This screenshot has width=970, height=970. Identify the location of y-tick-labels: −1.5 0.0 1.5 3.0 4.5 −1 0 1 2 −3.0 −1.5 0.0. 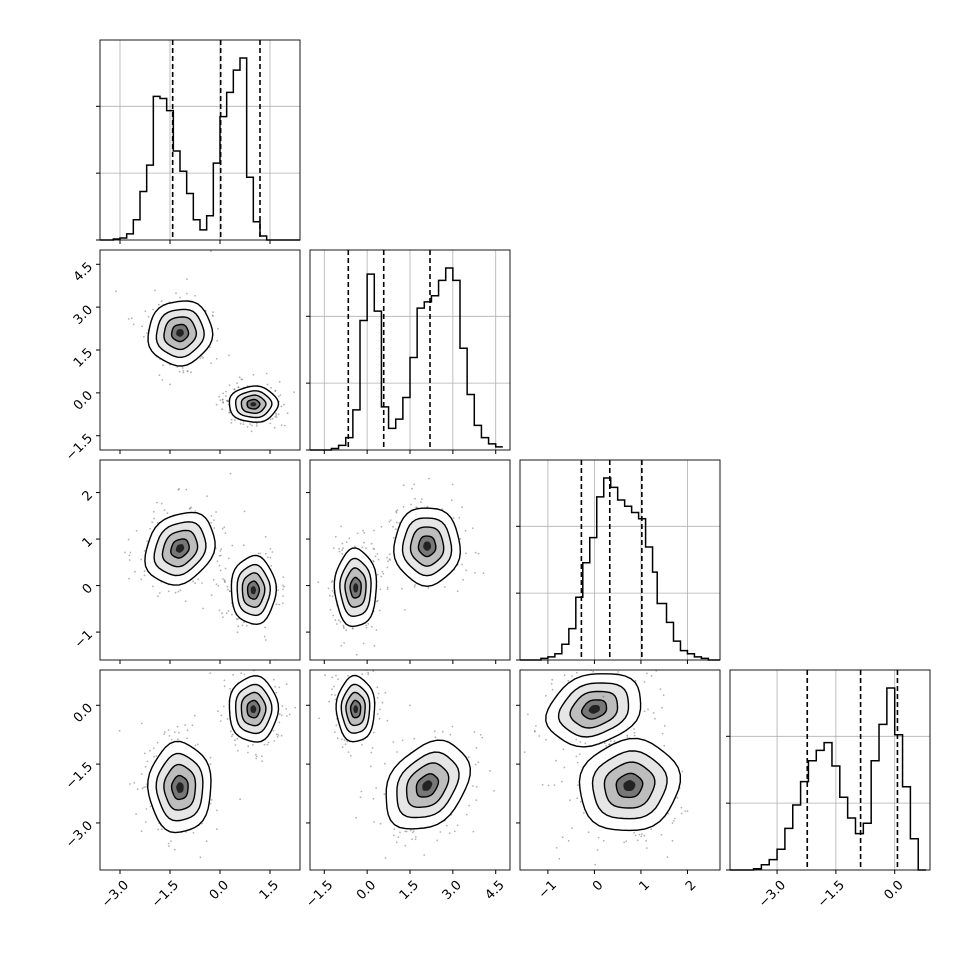
(79, 556).